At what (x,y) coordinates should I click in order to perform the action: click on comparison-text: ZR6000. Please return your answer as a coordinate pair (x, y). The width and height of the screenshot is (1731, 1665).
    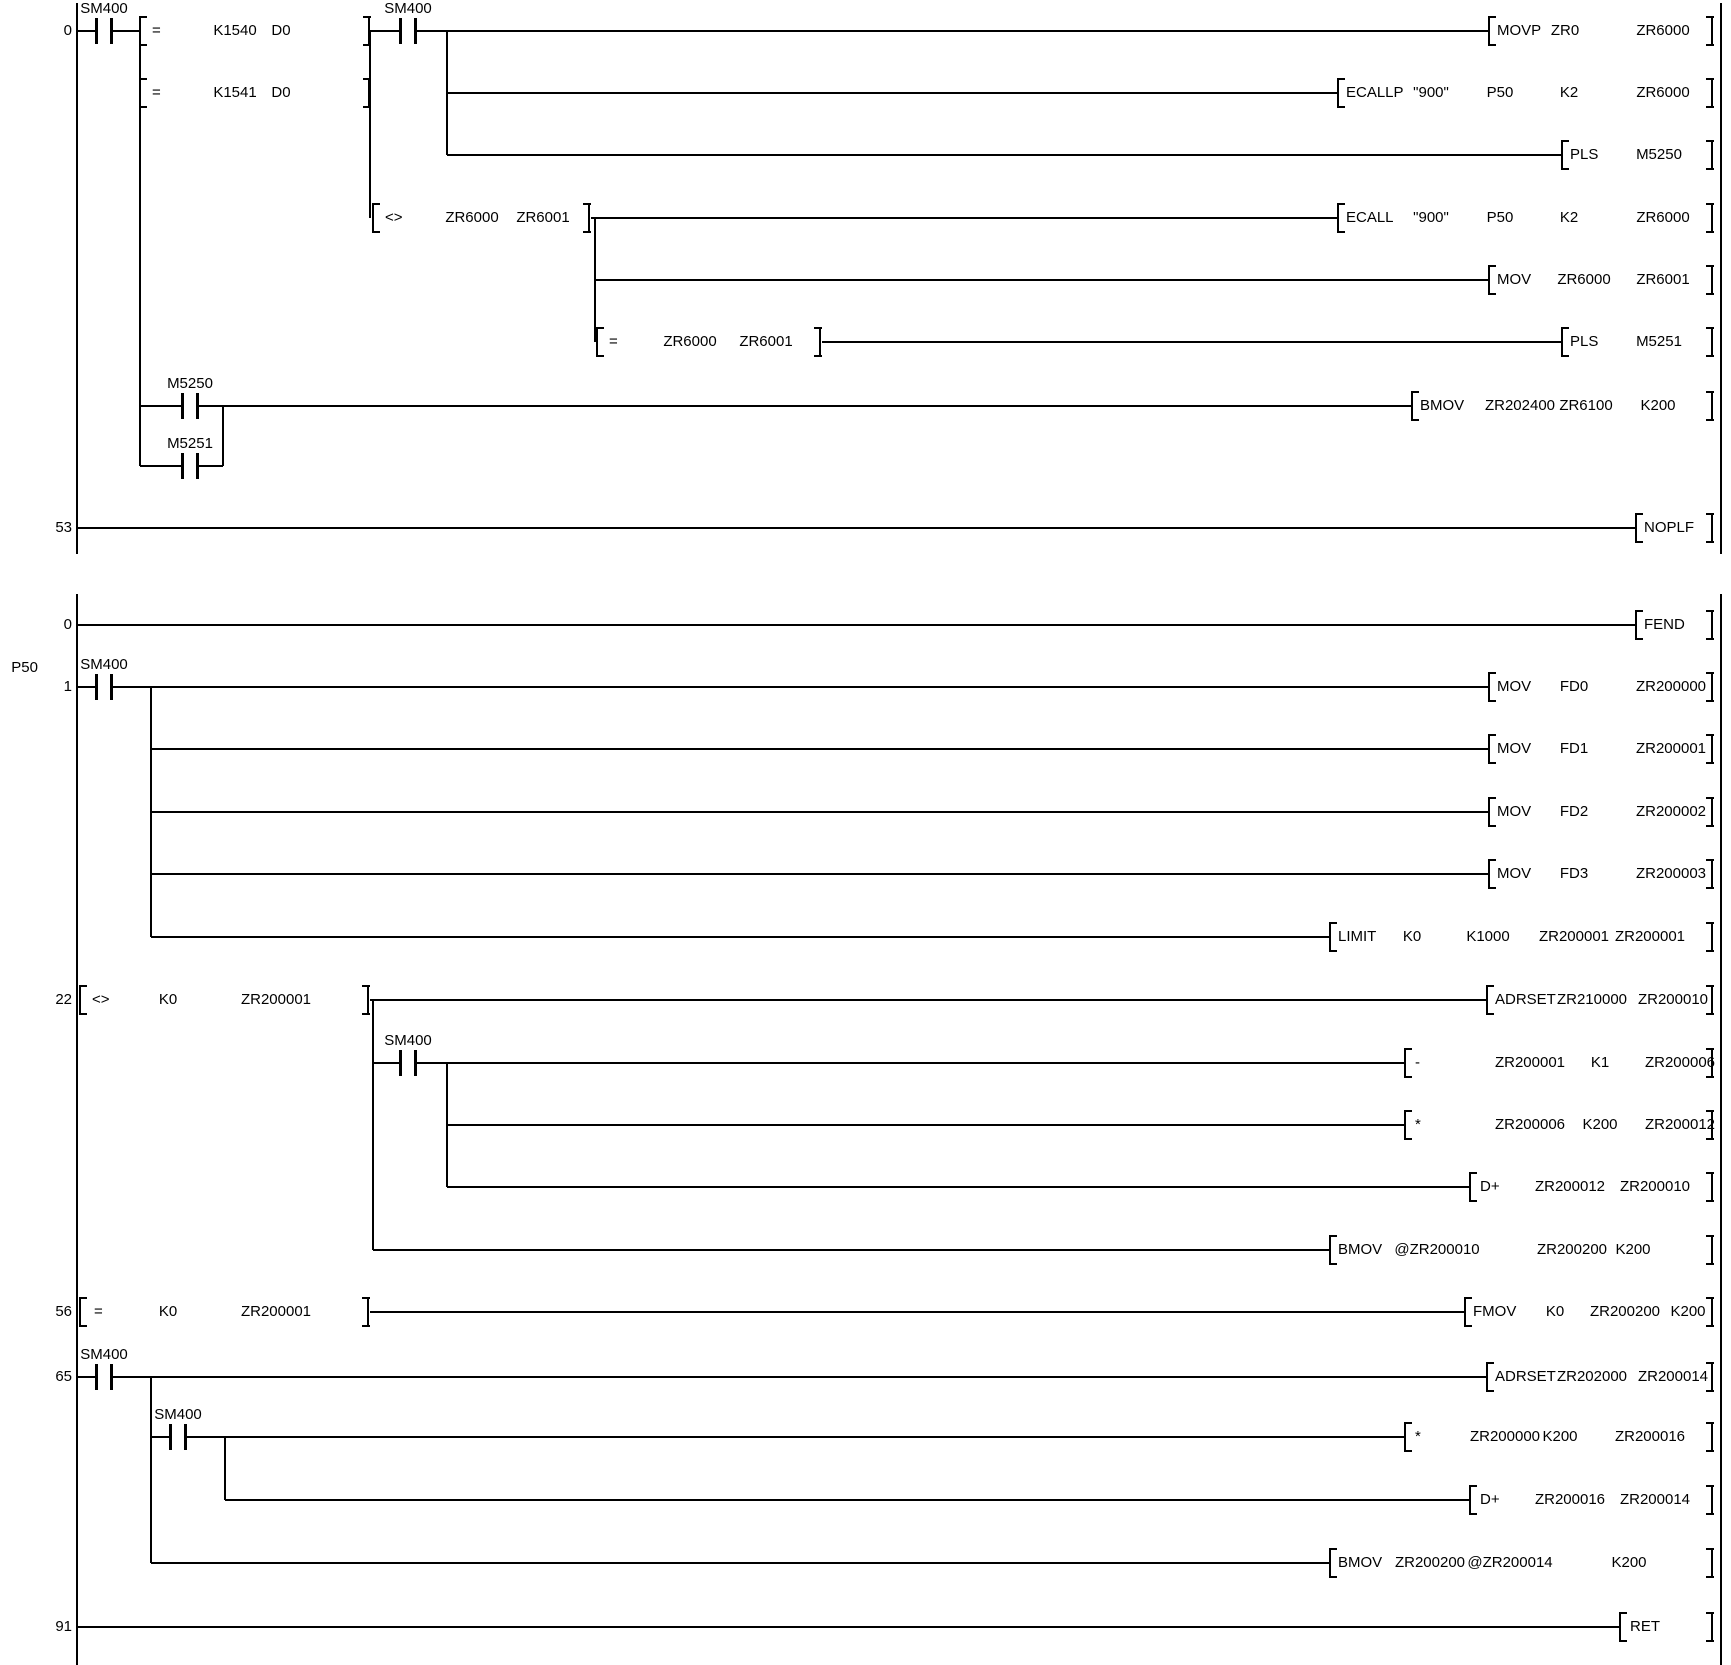
    Looking at the image, I should click on (472, 217).